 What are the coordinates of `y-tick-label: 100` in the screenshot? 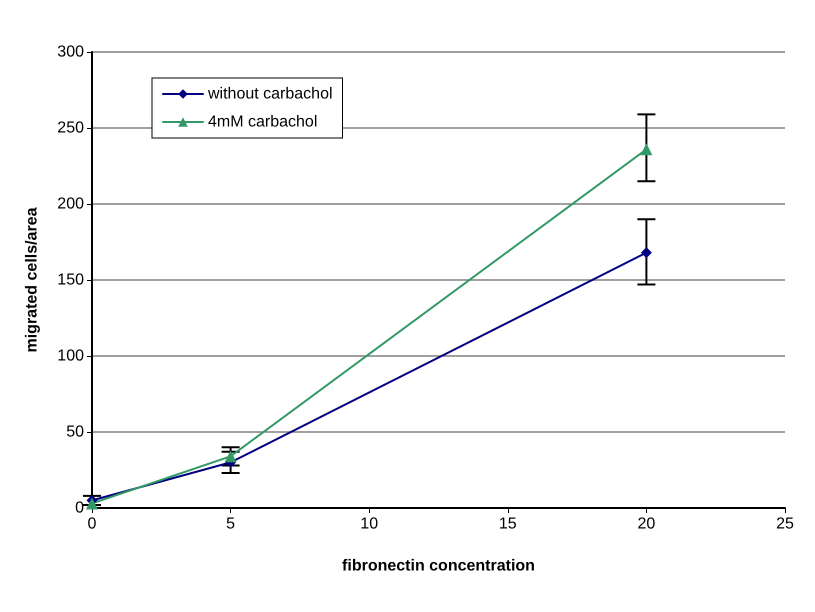 It's located at (70, 356).